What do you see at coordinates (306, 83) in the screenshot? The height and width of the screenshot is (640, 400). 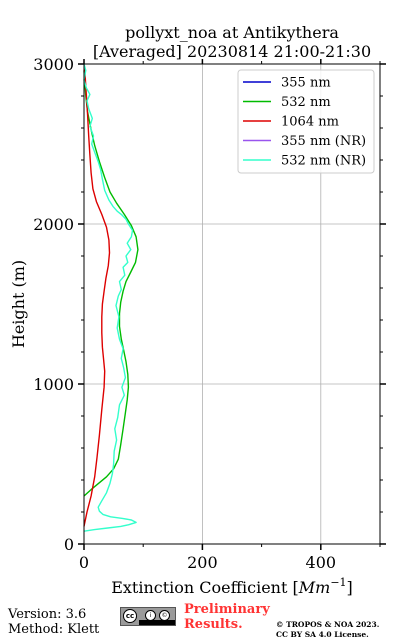 I see `legend-label-1: 355 nm` at bounding box center [306, 83].